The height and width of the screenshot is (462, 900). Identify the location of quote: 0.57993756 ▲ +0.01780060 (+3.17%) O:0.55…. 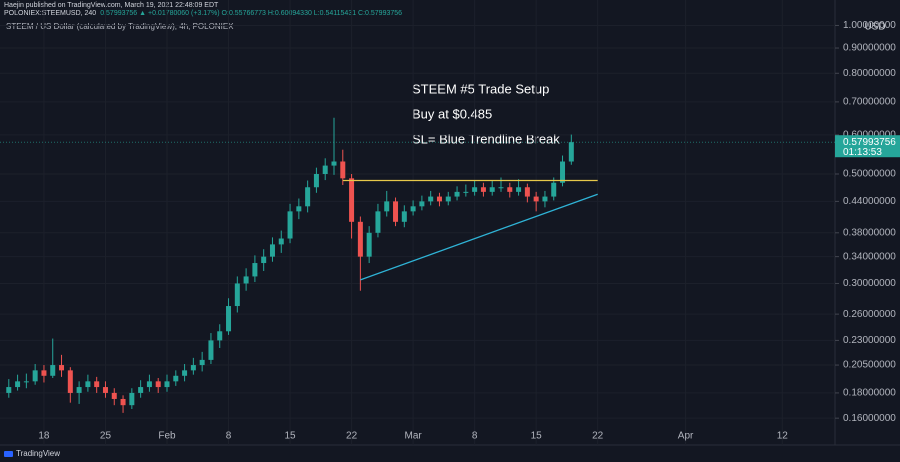
(251, 13).